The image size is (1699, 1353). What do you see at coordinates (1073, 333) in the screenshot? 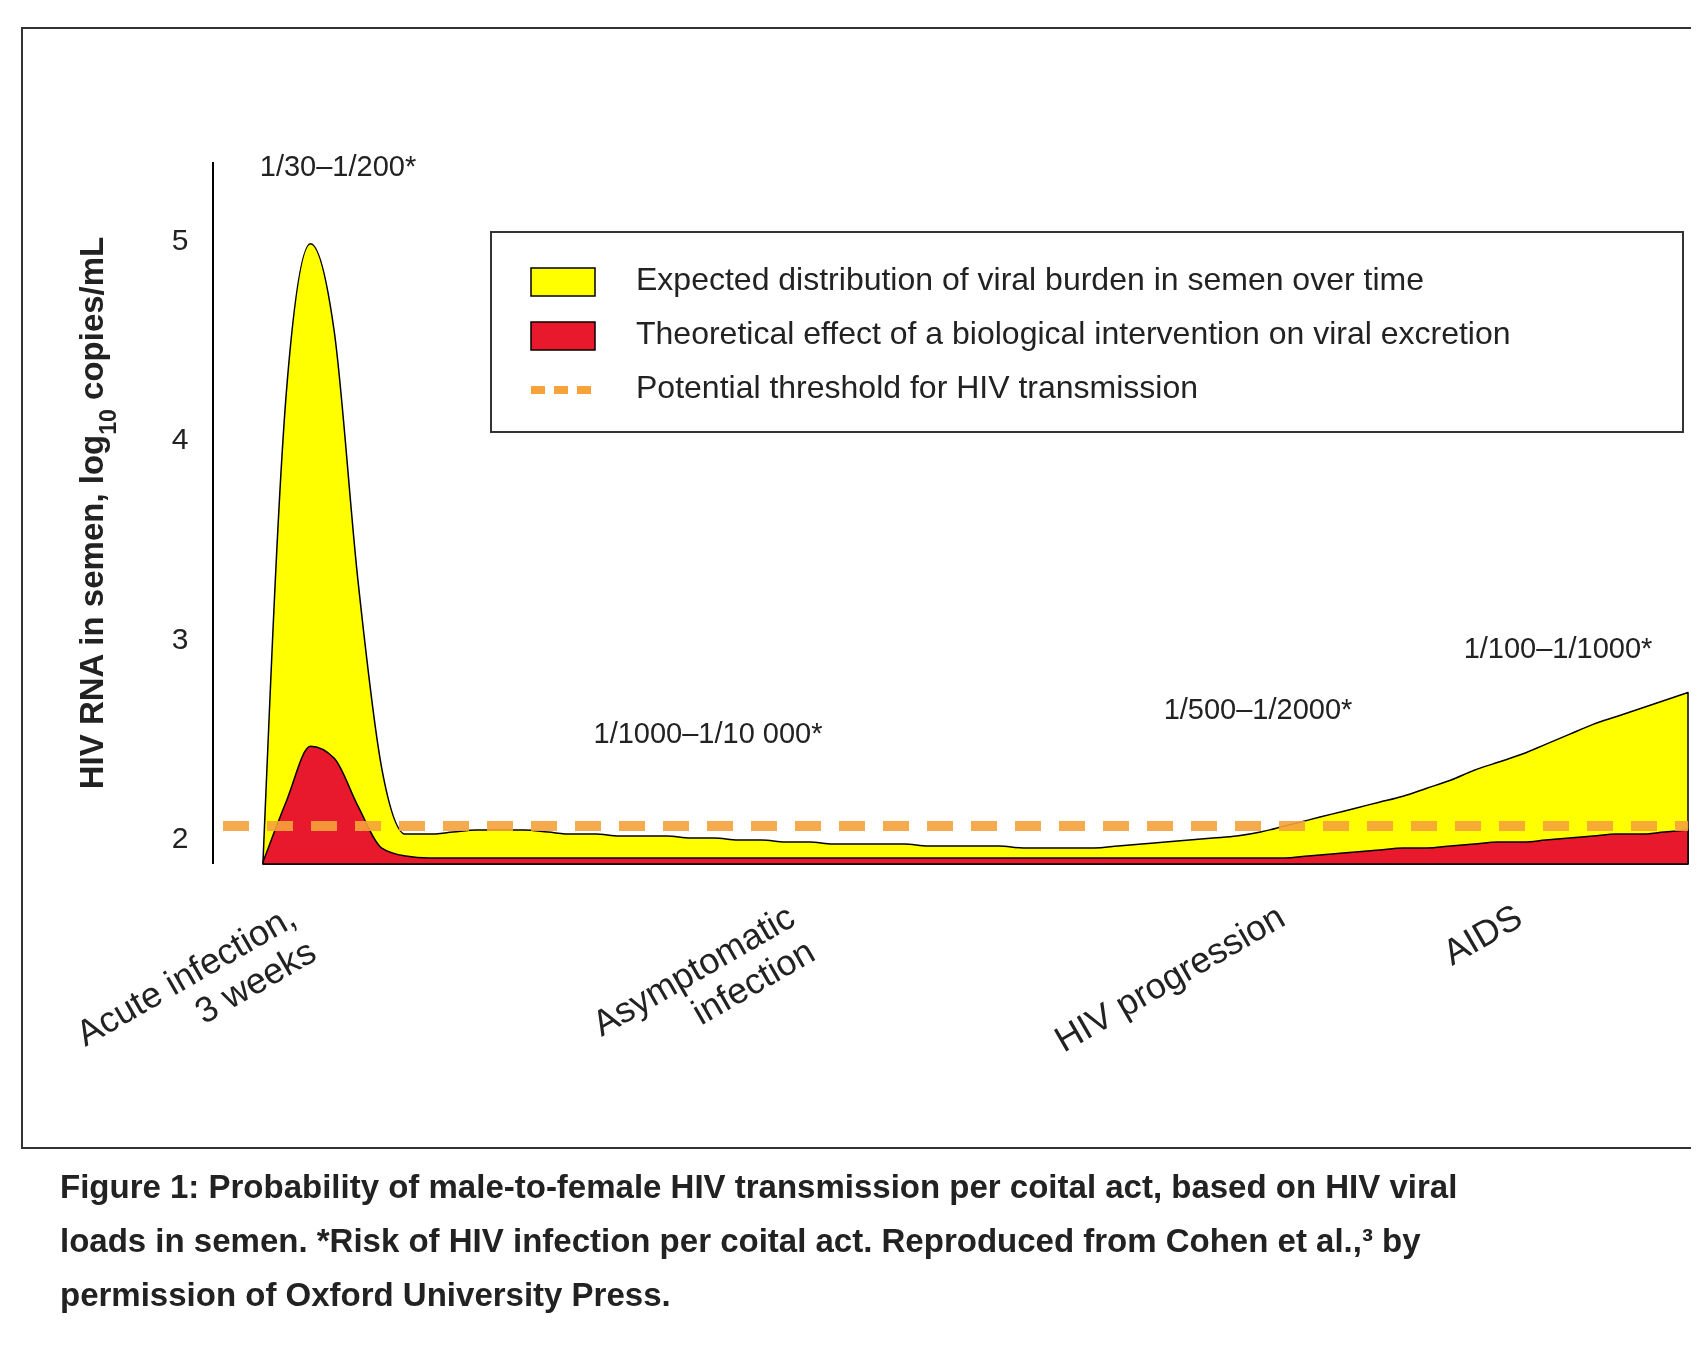
I see `legend-label: Theoretical effect of a biological intervention on viral excretion` at bounding box center [1073, 333].